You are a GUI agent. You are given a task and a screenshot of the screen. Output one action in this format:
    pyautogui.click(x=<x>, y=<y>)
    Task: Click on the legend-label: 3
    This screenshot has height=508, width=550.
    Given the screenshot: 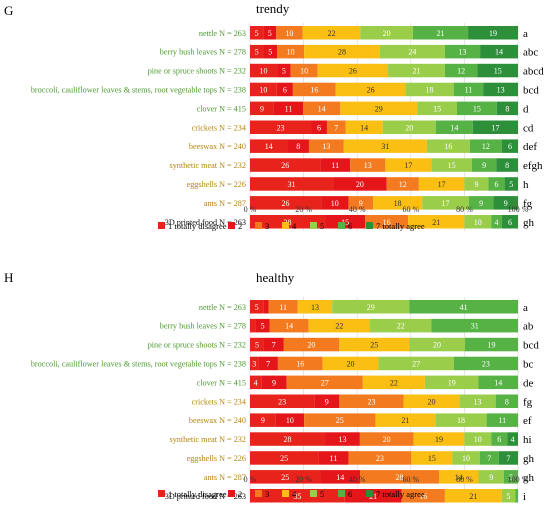 What is the action you would take?
    pyautogui.click(x=267, y=226)
    